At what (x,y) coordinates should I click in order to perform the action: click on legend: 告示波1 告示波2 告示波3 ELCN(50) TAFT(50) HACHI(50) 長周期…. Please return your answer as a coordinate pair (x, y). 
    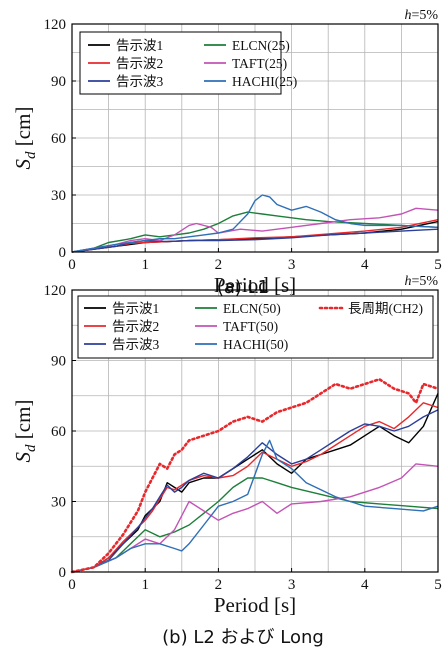
    Looking at the image, I should click on (255, 327).